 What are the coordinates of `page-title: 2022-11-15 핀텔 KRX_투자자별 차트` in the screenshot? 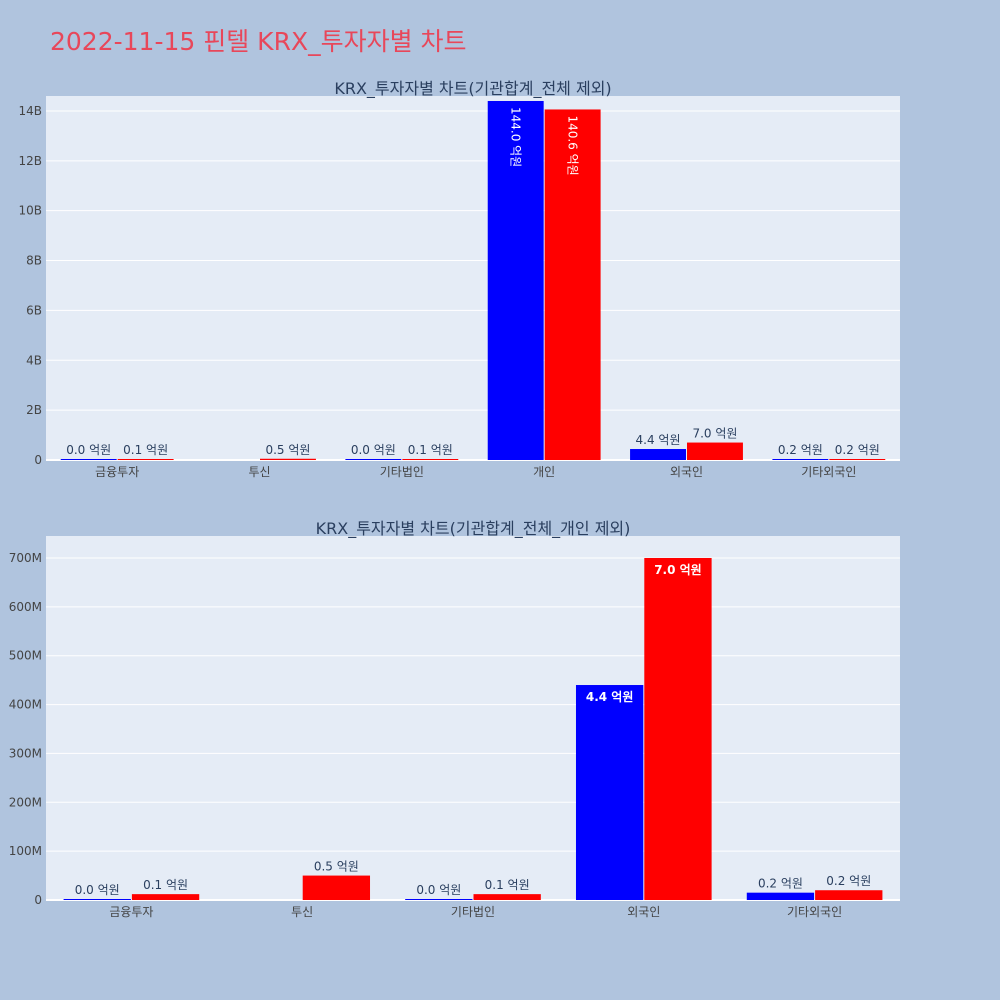 It's located at (258, 41).